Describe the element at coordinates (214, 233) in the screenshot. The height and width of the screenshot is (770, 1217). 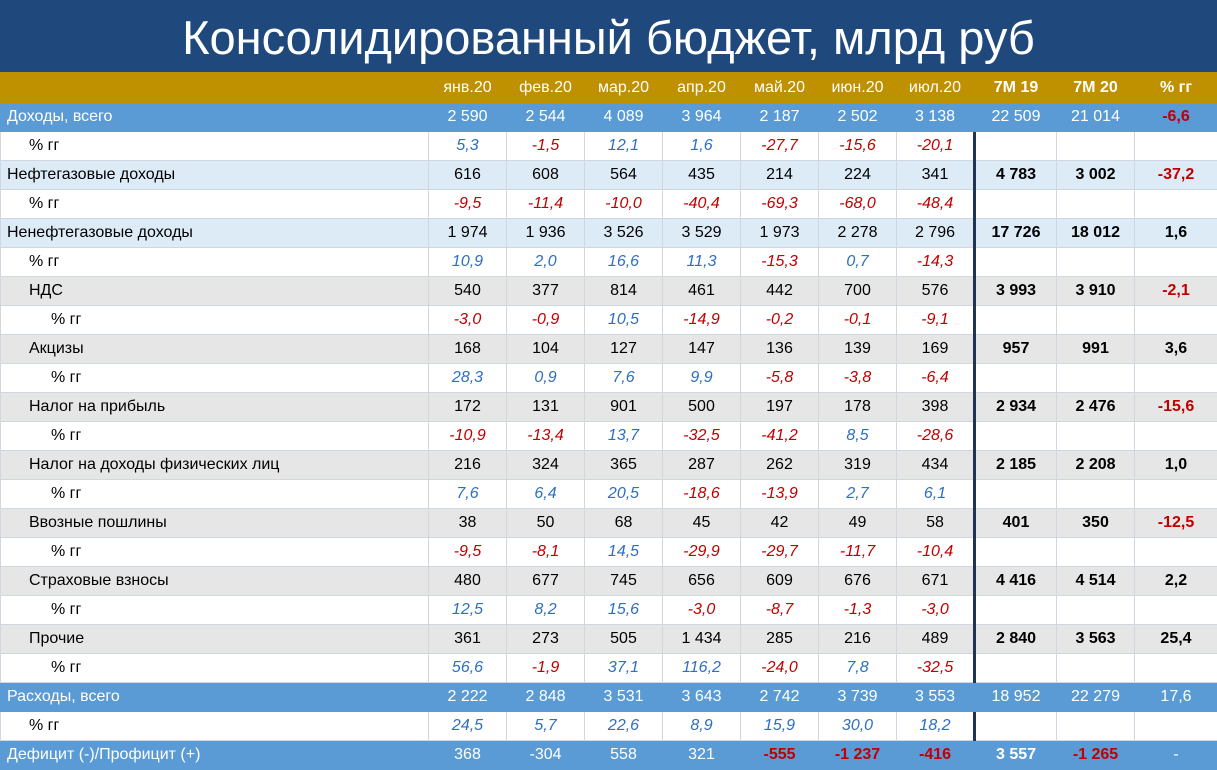
I see `row-label: Ненефтегазовые доходы` at that location.